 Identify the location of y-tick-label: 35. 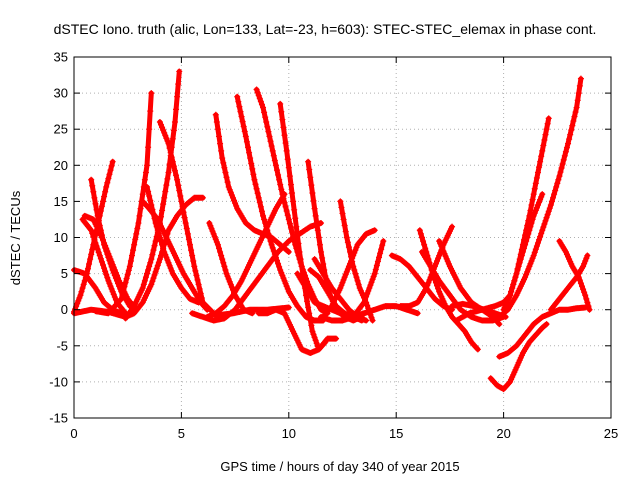
(61, 57).